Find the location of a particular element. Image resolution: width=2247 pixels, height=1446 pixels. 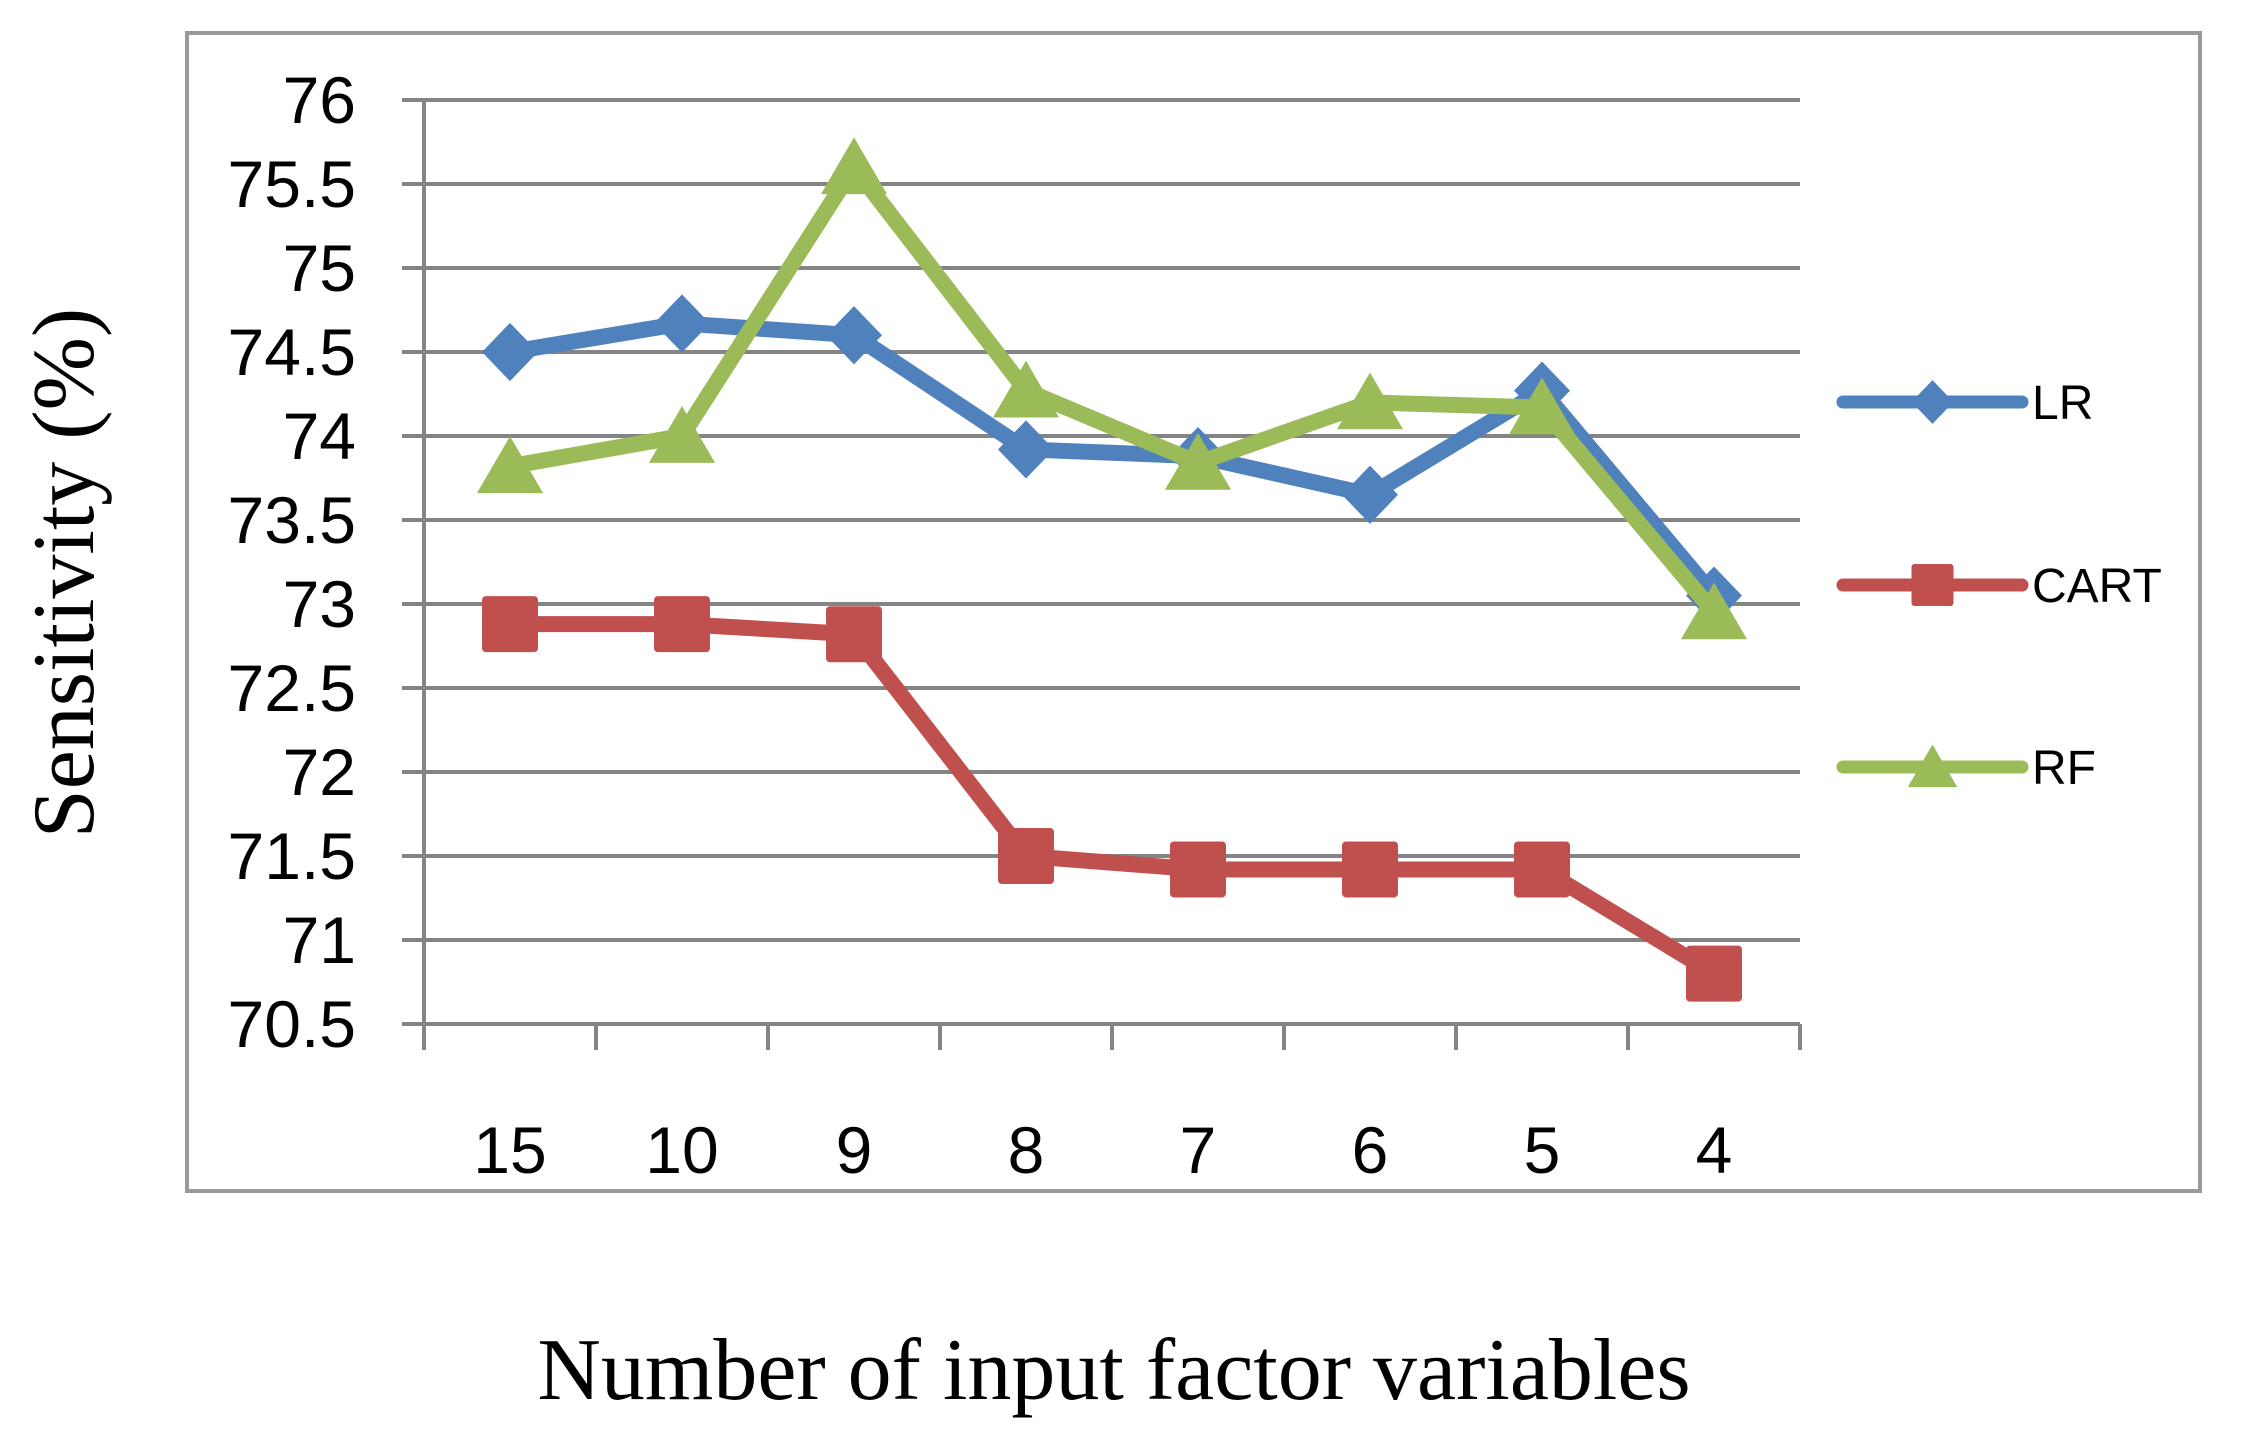

x-tick-label: 8 is located at coordinates (1026, 1150).